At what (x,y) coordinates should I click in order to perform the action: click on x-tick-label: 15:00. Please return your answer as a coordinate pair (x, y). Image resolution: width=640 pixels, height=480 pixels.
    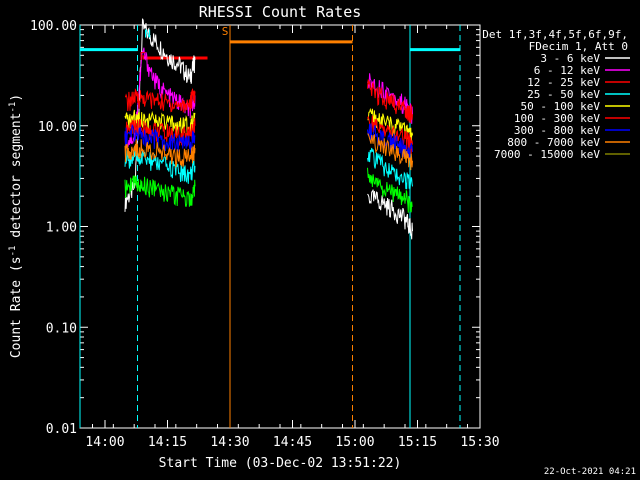
    Looking at the image, I should click on (354, 442).